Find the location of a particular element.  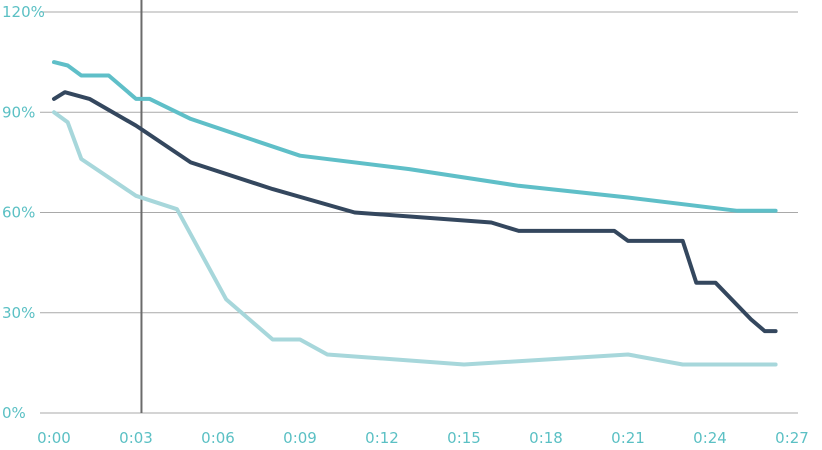

x-axis-ticks: 0:00 0:03 0:06 0:09 0:12 0:15 0:18 0:21 0:24 0:27 is located at coordinates (423, 438).